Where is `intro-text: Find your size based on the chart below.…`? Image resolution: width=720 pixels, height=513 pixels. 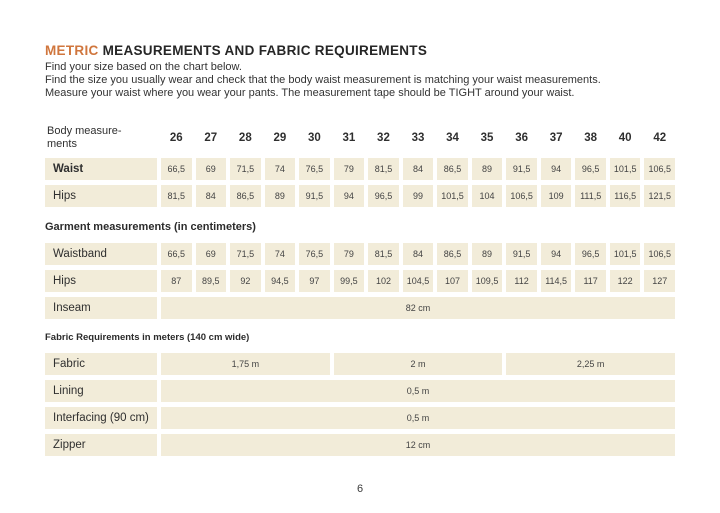 intro-text: Find your size based on the chart below.… is located at coordinates (360, 80).